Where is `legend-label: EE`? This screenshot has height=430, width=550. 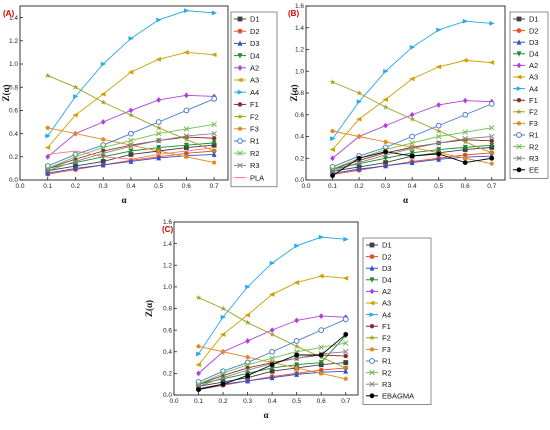
legend-label: EE is located at coordinates (534, 170).